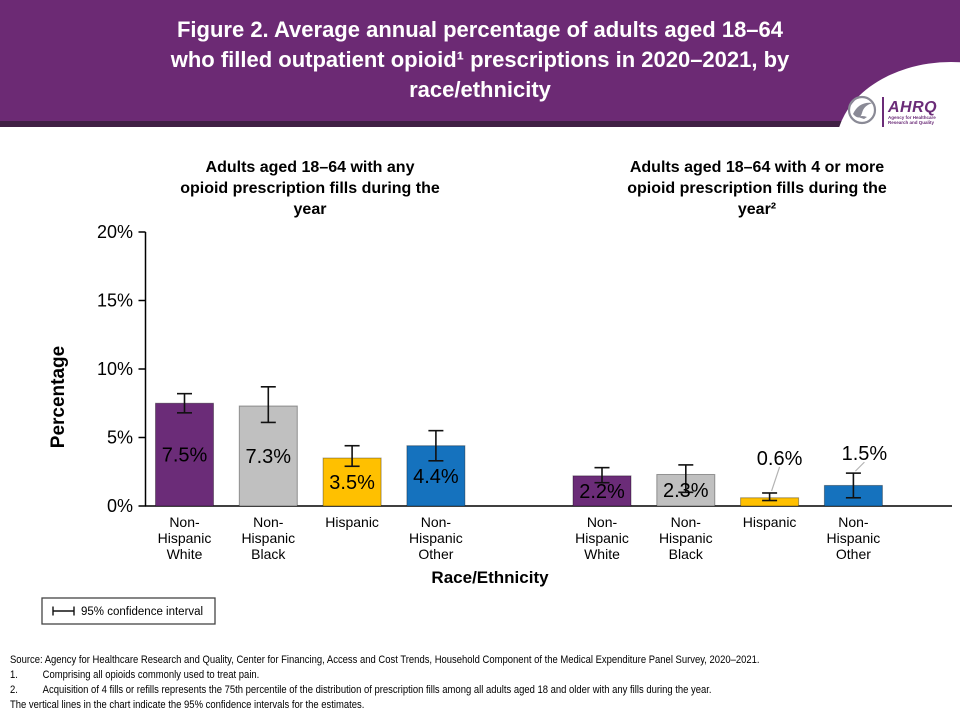 The width and height of the screenshot is (960, 720). I want to click on legend-label: 95% confidence interval, so click(142, 612).